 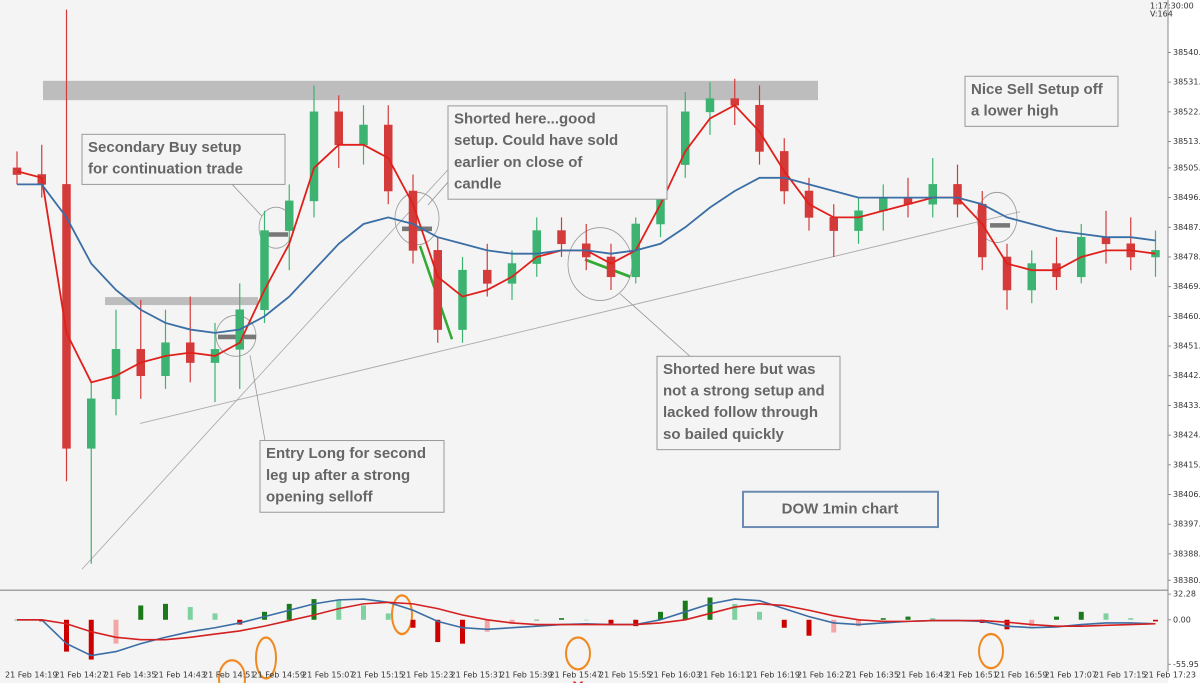 What do you see at coordinates (1186, 141) in the screenshot?
I see `y-tick-label: 38513.` at bounding box center [1186, 141].